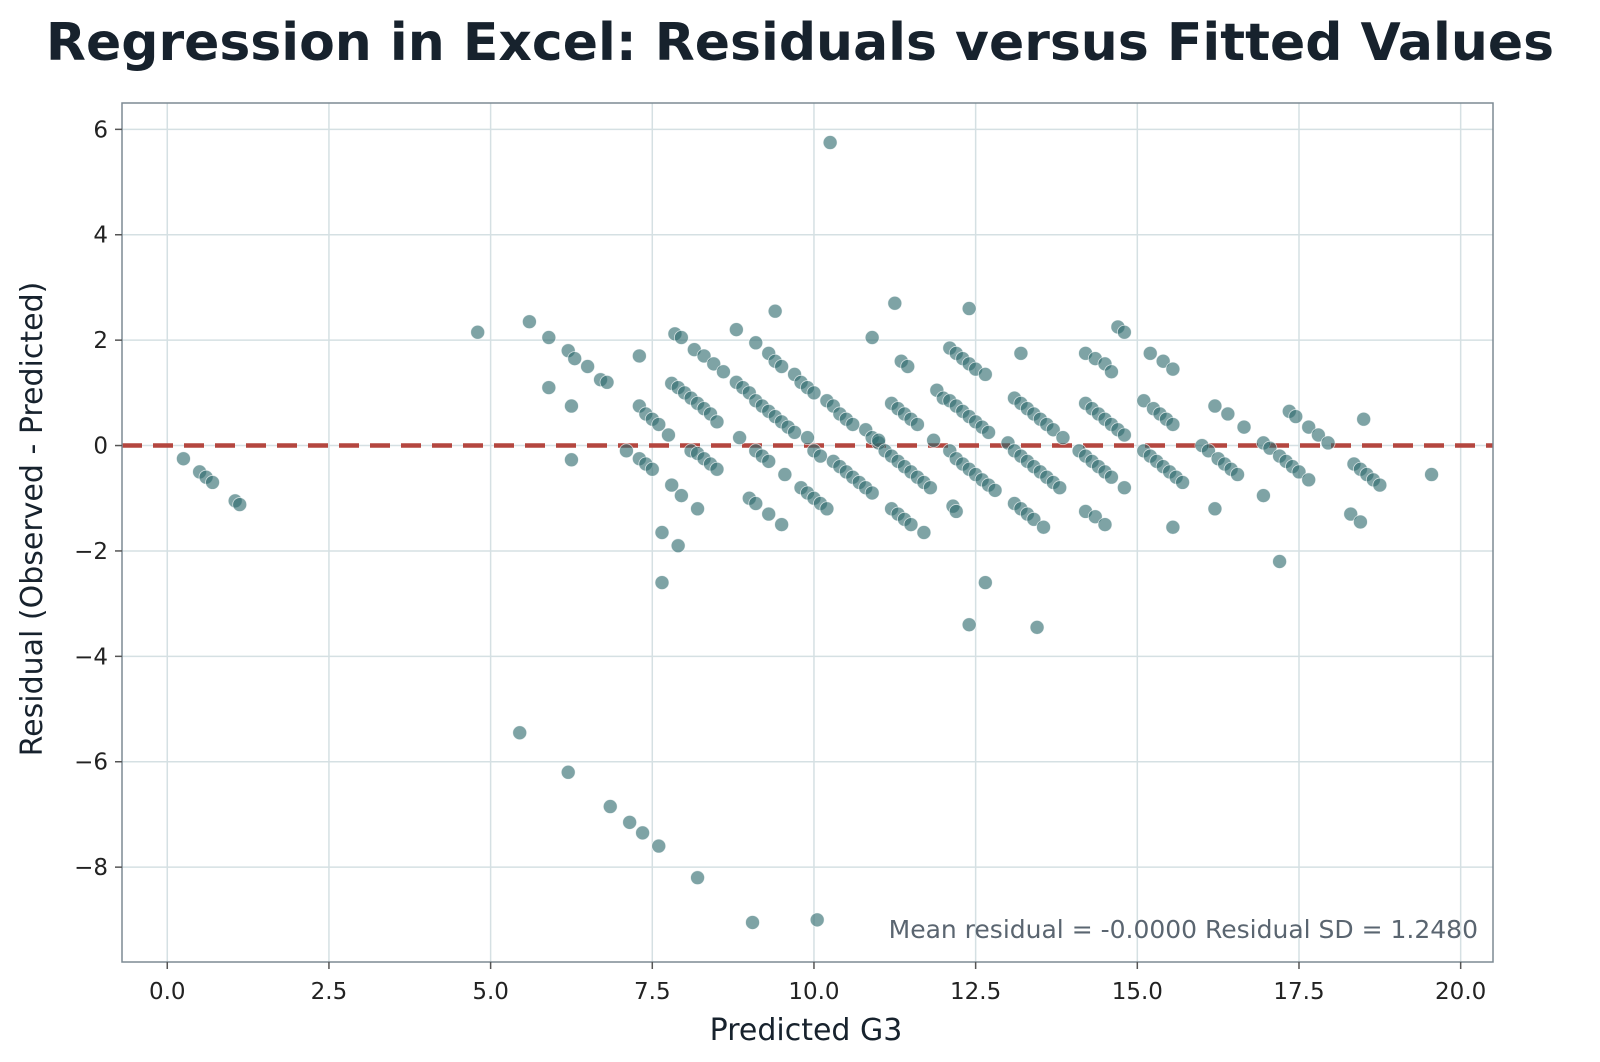 This screenshot has width=1600, height=1062. Describe the element at coordinates (813, 992) in the screenshot. I see `x-tick-label: 10.0` at that location.